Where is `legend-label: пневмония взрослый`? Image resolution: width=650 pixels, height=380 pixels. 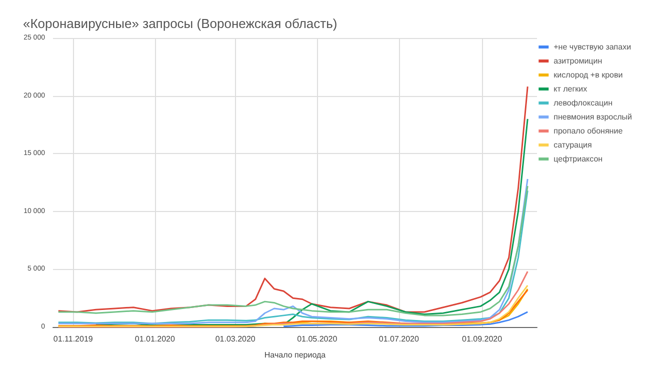
legend-label: пневмония взрослый is located at coordinates (593, 117).